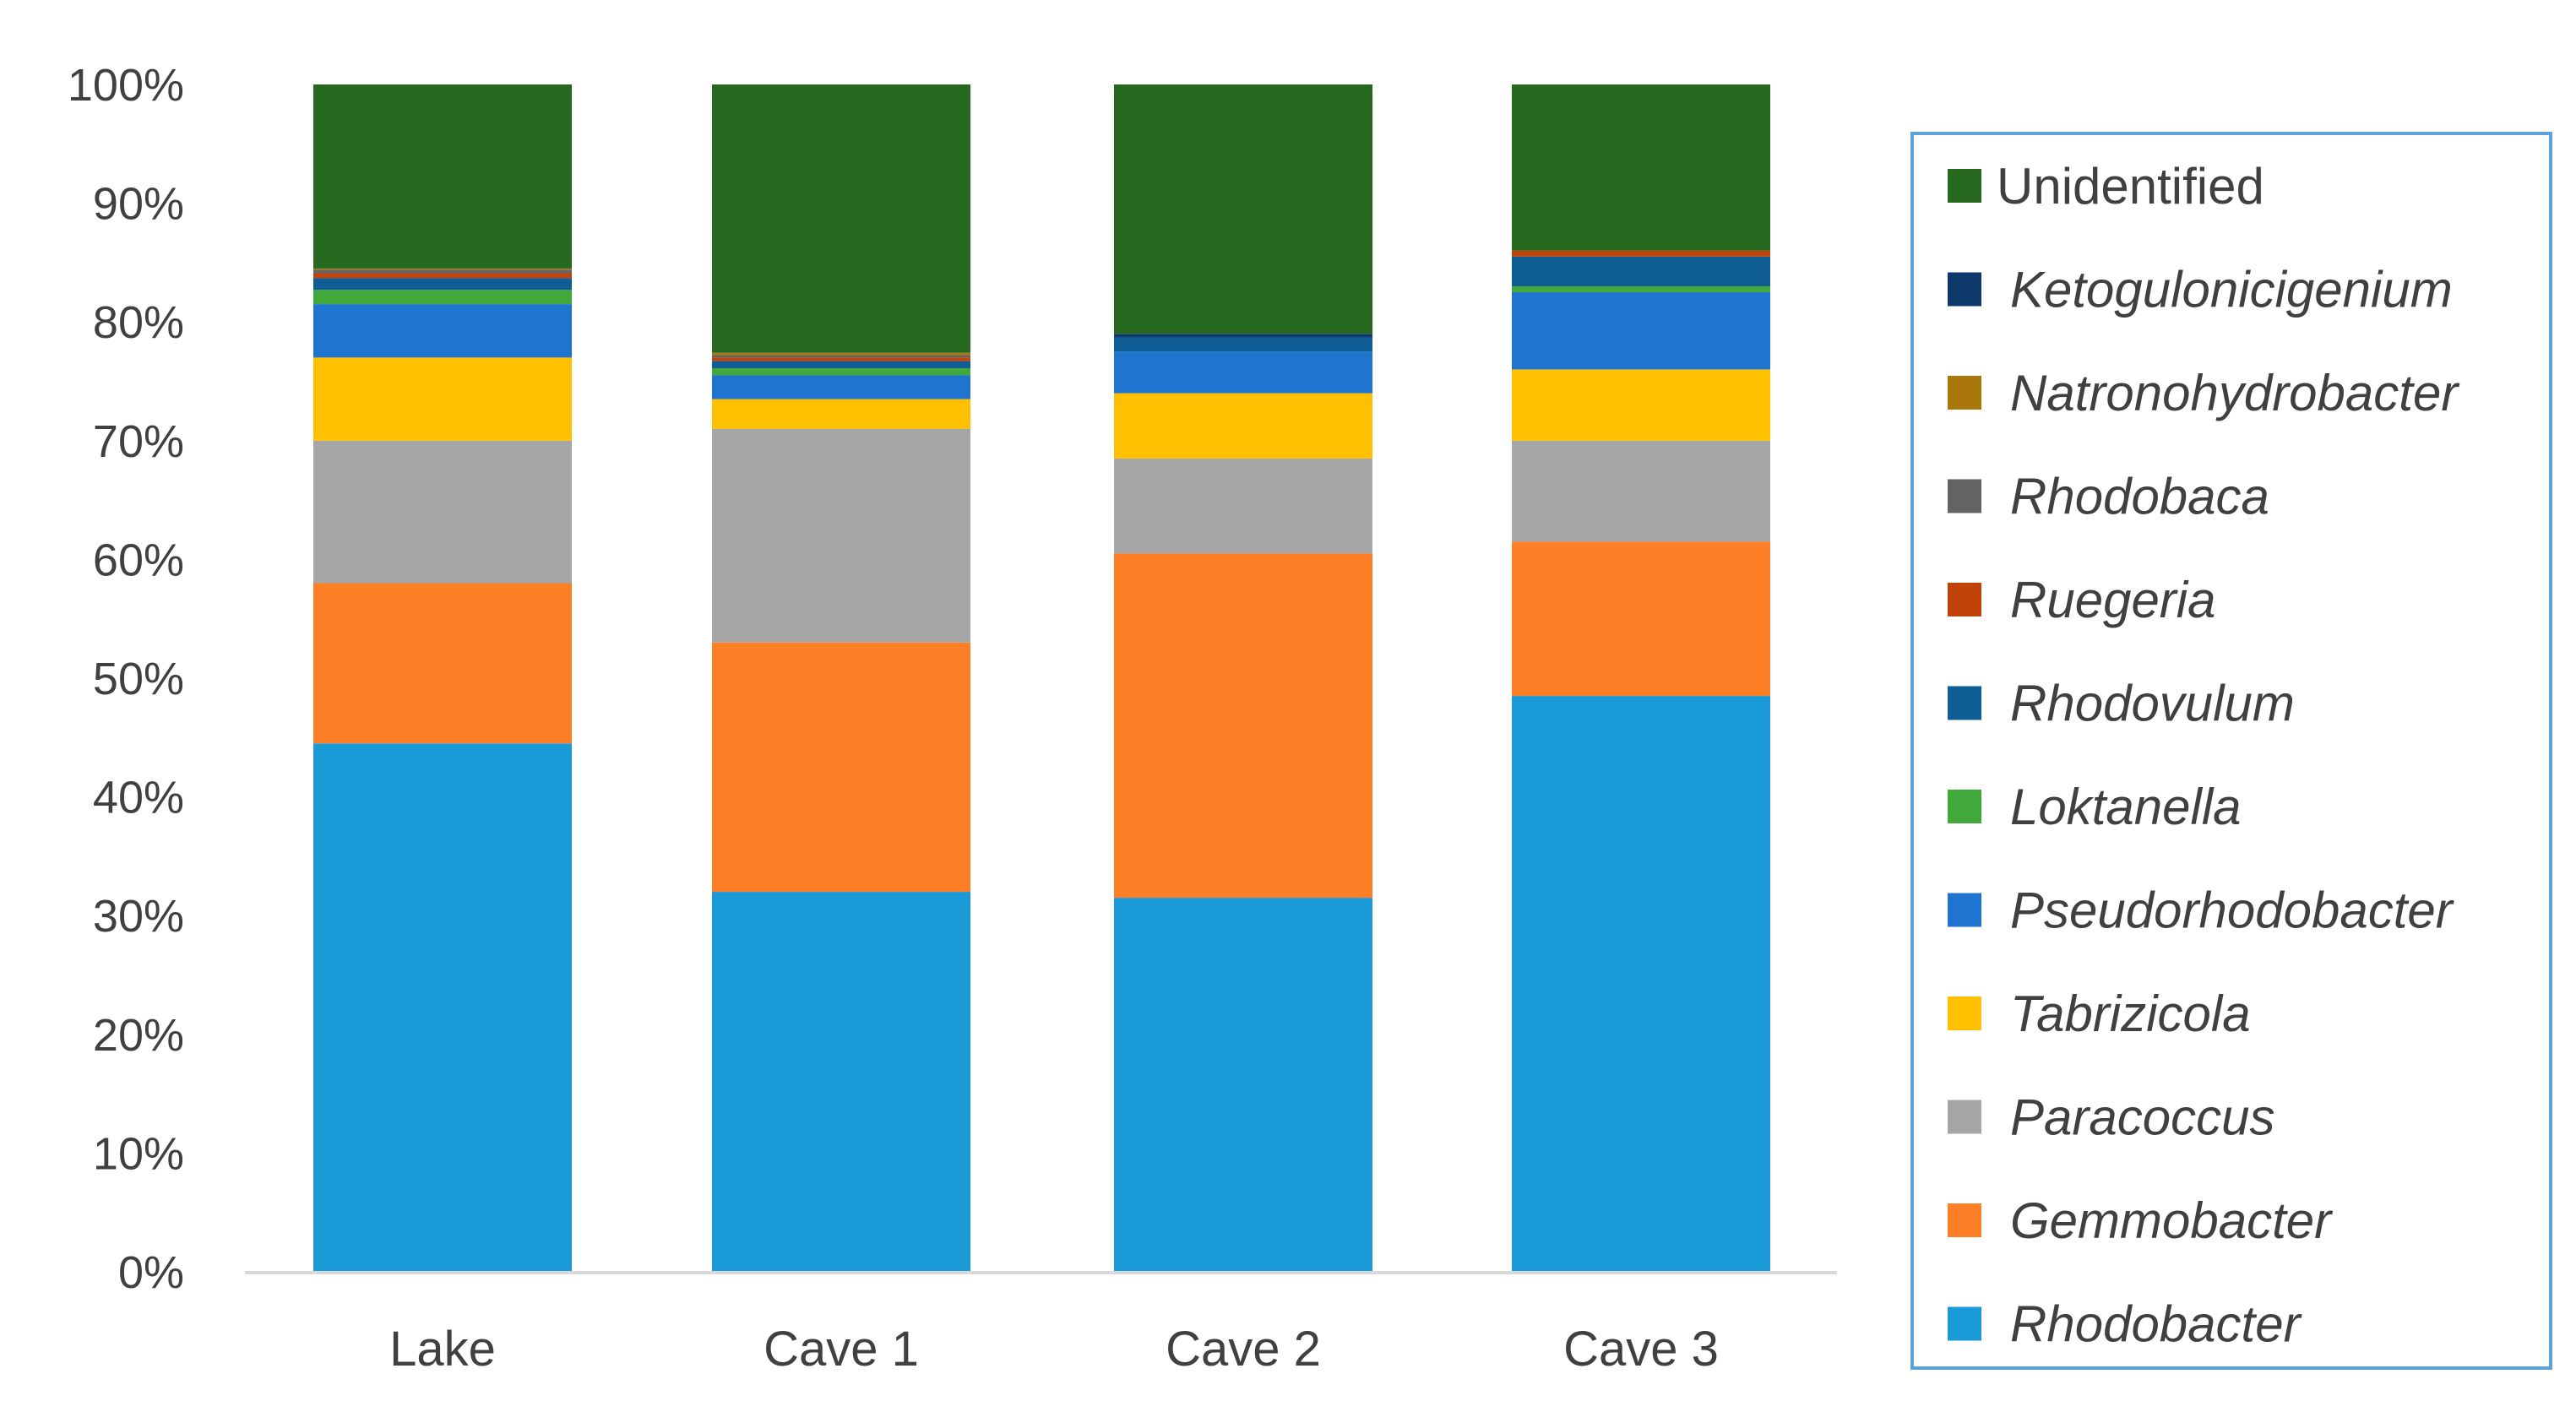  I want to click on bar-segment-natronohydrobacter, so click(841, 354).